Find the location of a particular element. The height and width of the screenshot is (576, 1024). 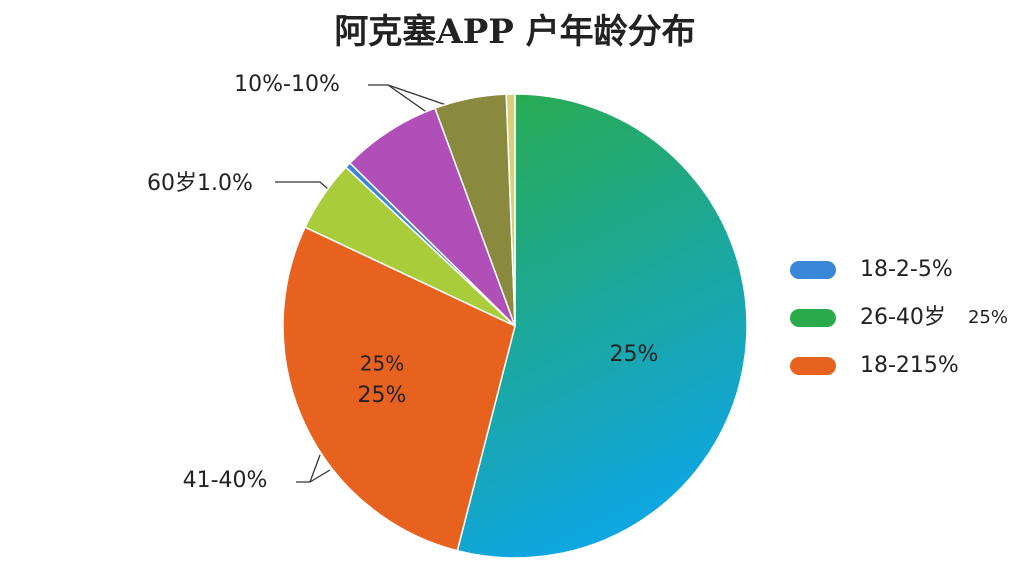

annotation: 10%-10% is located at coordinates (287, 84).